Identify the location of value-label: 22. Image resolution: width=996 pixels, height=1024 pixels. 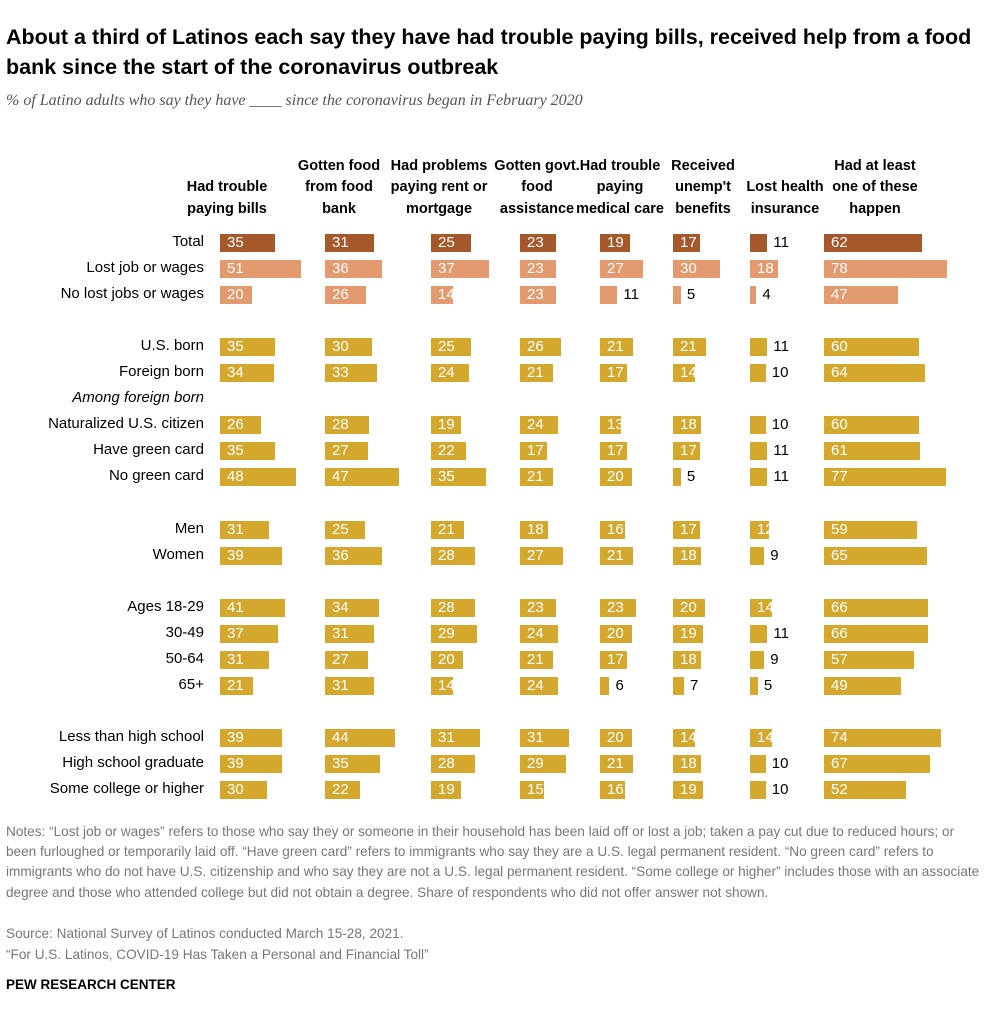
(340, 790).